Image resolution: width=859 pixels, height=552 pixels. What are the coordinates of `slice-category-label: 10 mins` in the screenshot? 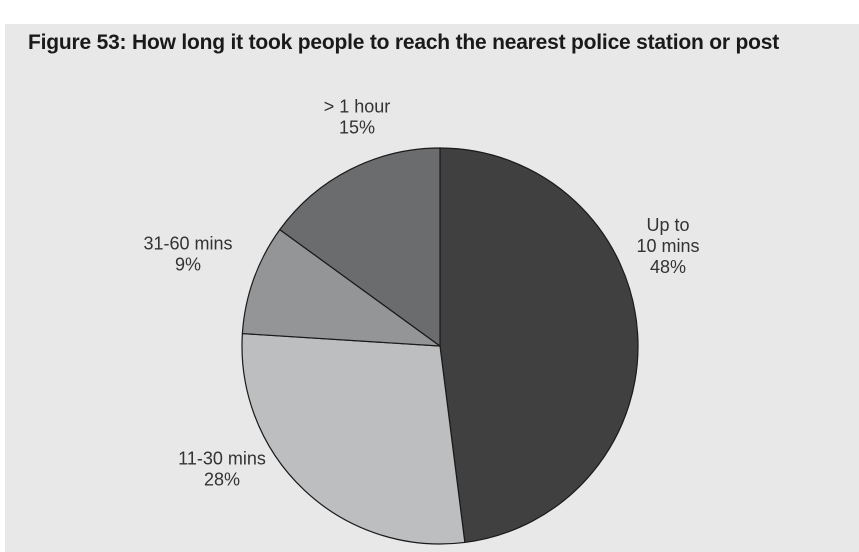 It's located at (667, 246).